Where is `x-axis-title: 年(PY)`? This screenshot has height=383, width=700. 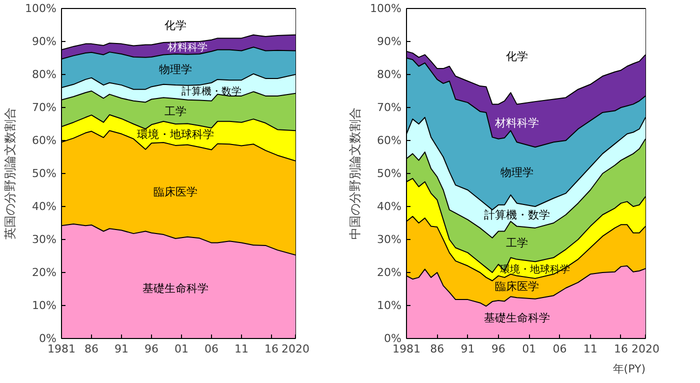 x-axis-title: 年(PY) is located at coordinates (629, 369).